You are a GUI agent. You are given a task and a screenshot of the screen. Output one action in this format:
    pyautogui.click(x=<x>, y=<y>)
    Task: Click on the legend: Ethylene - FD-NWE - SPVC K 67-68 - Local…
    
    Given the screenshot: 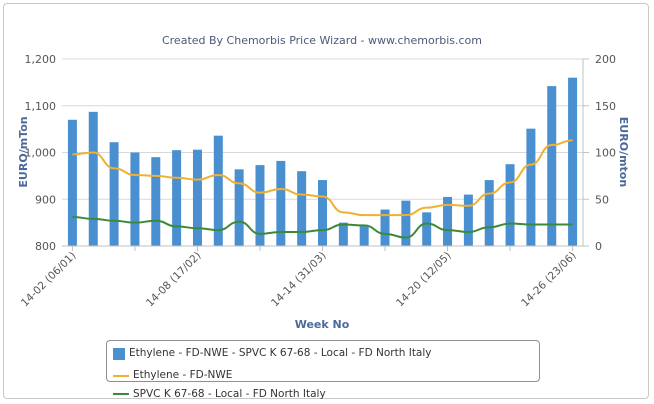 What is the action you would take?
    pyautogui.click(x=323, y=370)
    